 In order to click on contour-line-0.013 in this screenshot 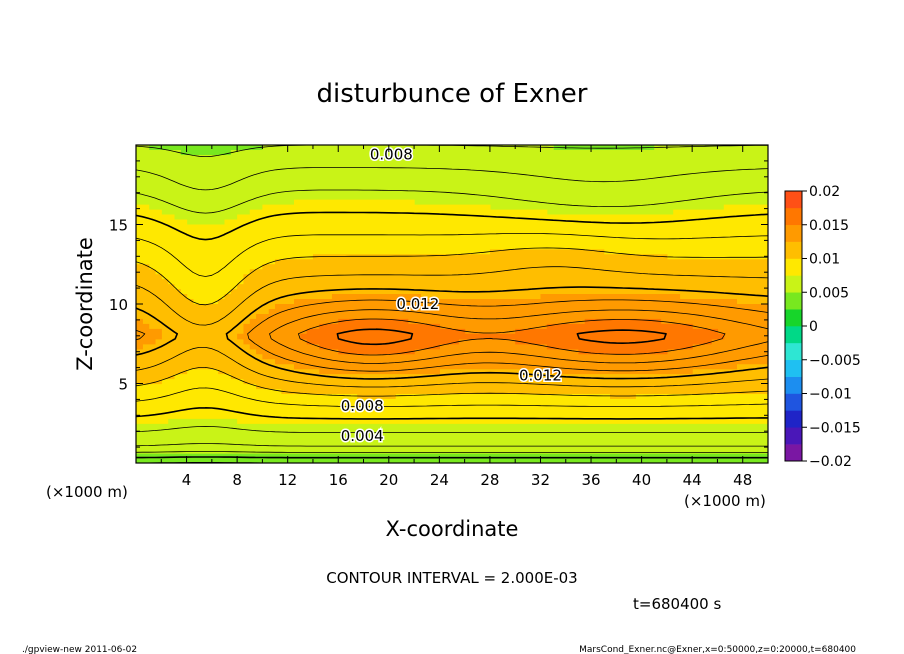, I will do `click(452, 335)`.